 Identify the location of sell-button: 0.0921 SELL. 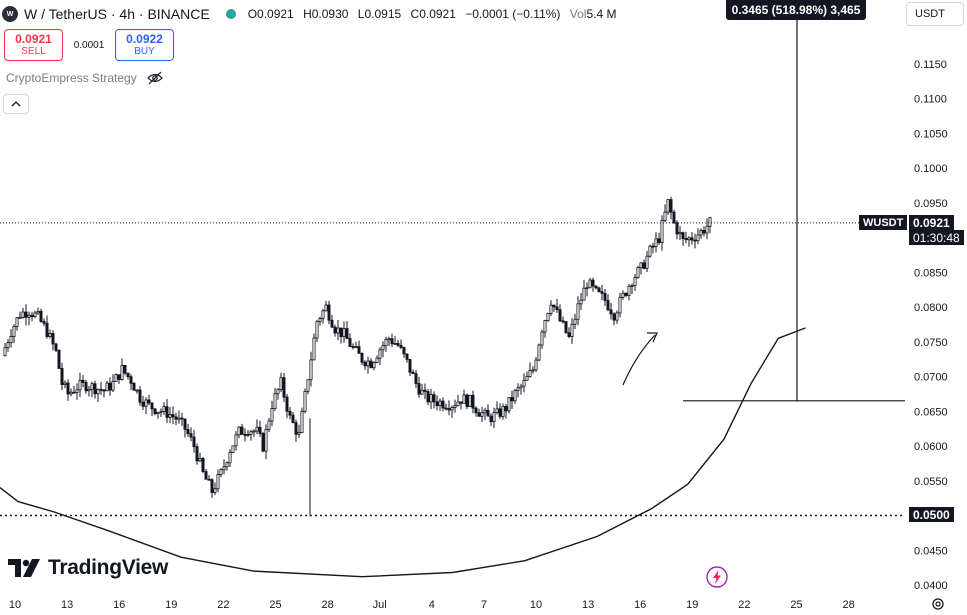
(33, 45).